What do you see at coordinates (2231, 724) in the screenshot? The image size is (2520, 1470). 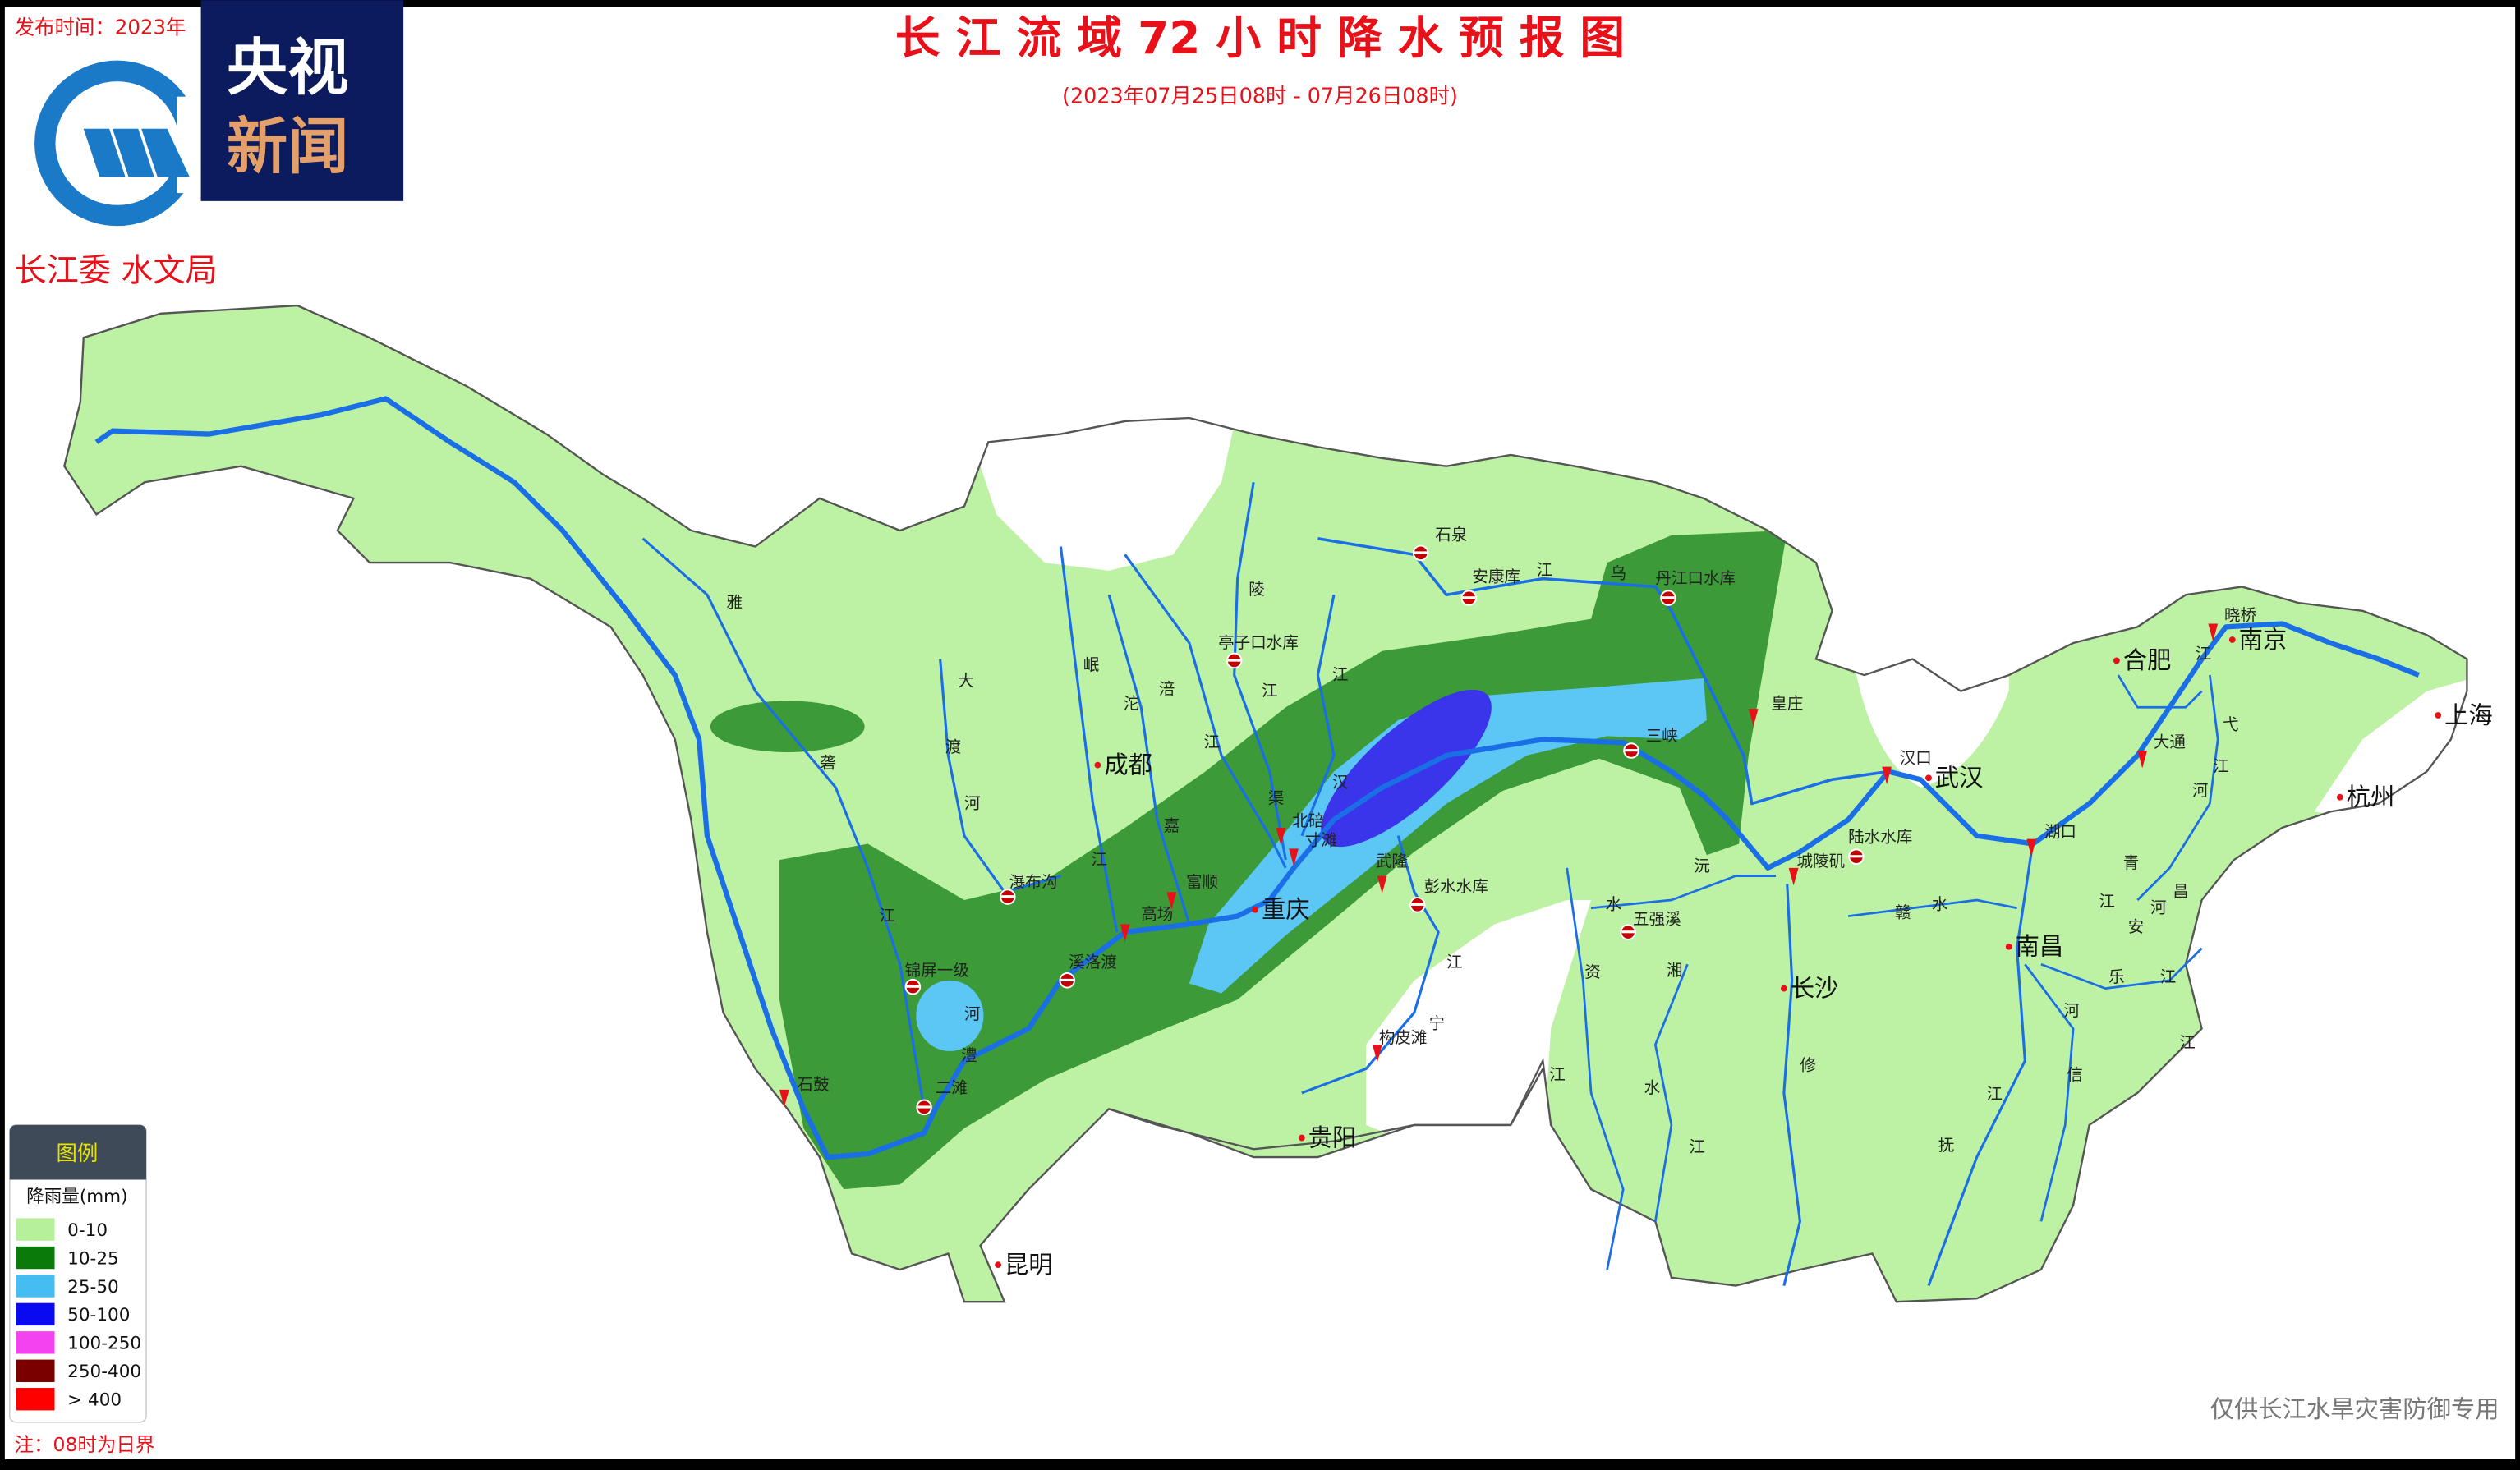 I see `river-name-char: 弋` at bounding box center [2231, 724].